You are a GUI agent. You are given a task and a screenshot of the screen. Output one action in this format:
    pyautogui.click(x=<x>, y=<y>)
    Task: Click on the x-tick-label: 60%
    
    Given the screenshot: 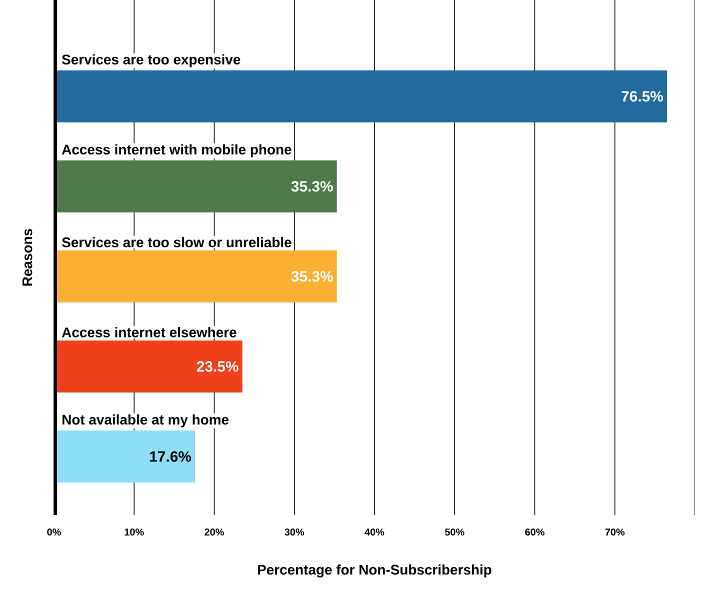 What is the action you would take?
    pyautogui.click(x=534, y=532)
    